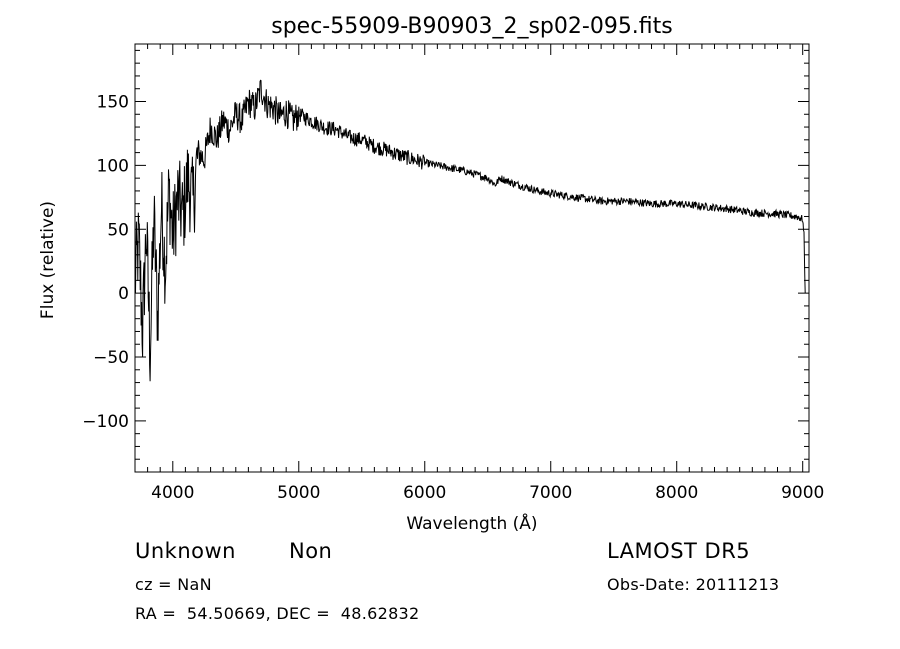 The height and width of the screenshot is (649, 900). I want to click on y-tick-label: 150, so click(113, 102).